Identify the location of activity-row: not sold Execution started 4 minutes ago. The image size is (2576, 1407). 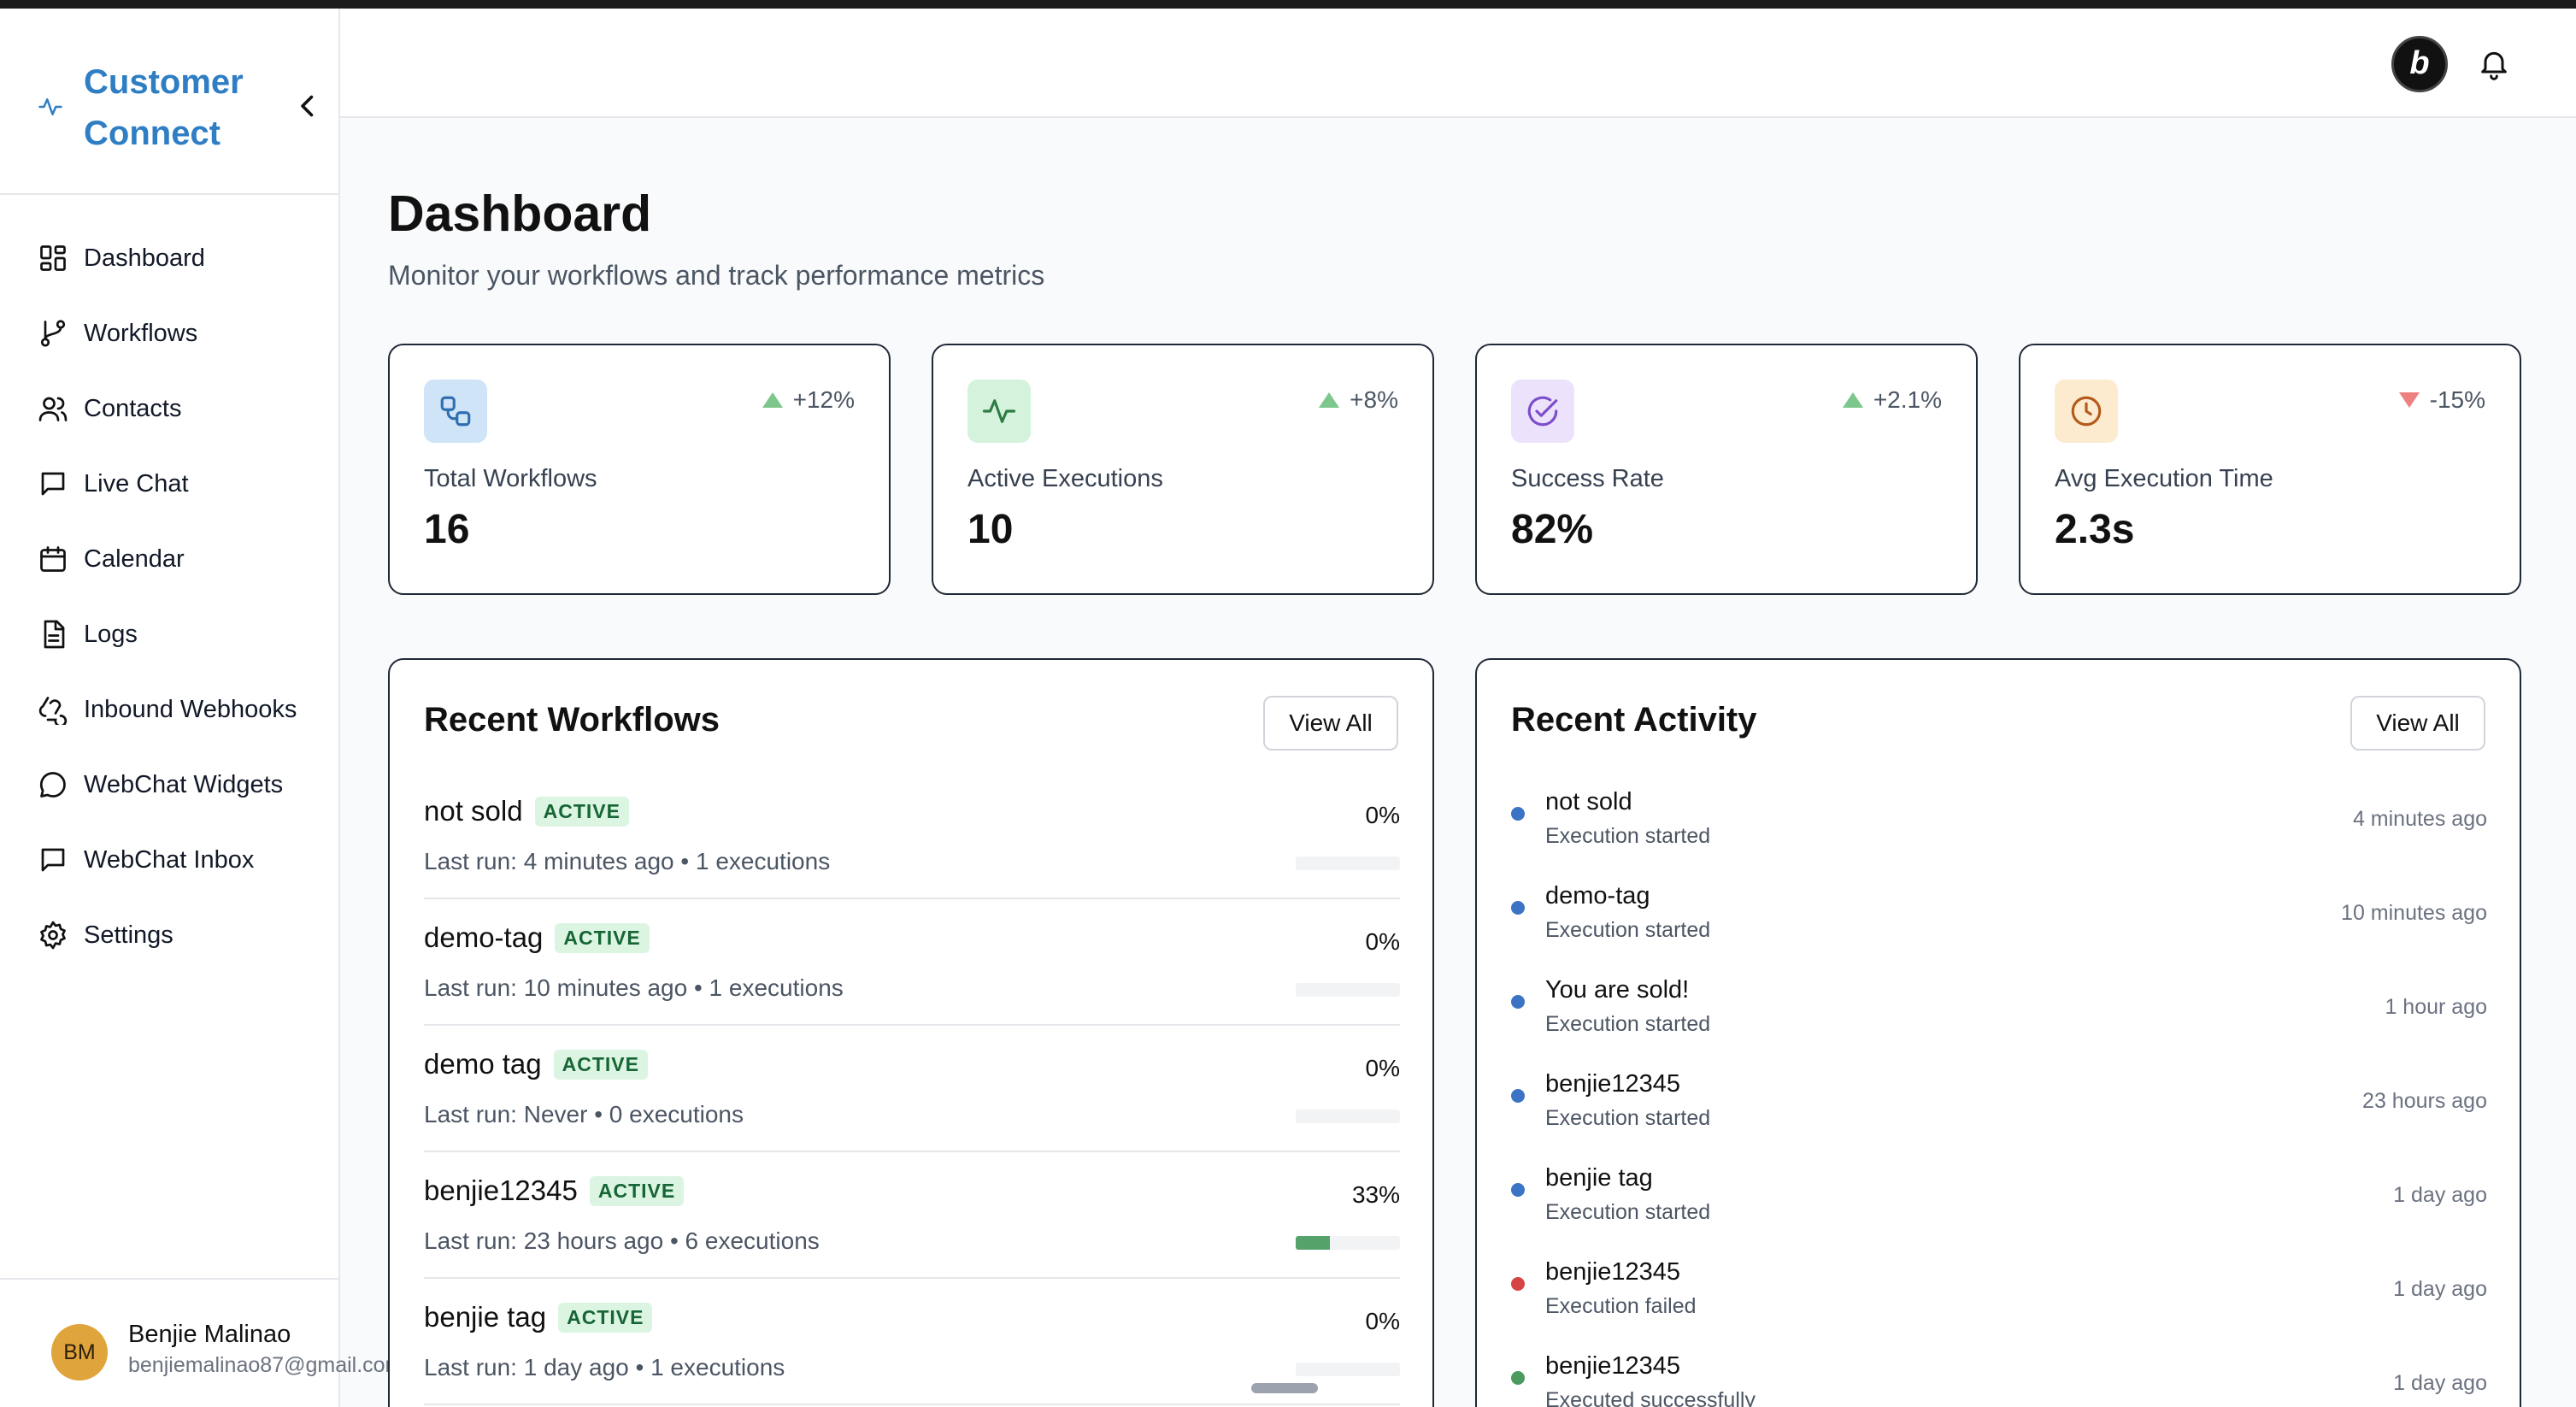
(1999, 823).